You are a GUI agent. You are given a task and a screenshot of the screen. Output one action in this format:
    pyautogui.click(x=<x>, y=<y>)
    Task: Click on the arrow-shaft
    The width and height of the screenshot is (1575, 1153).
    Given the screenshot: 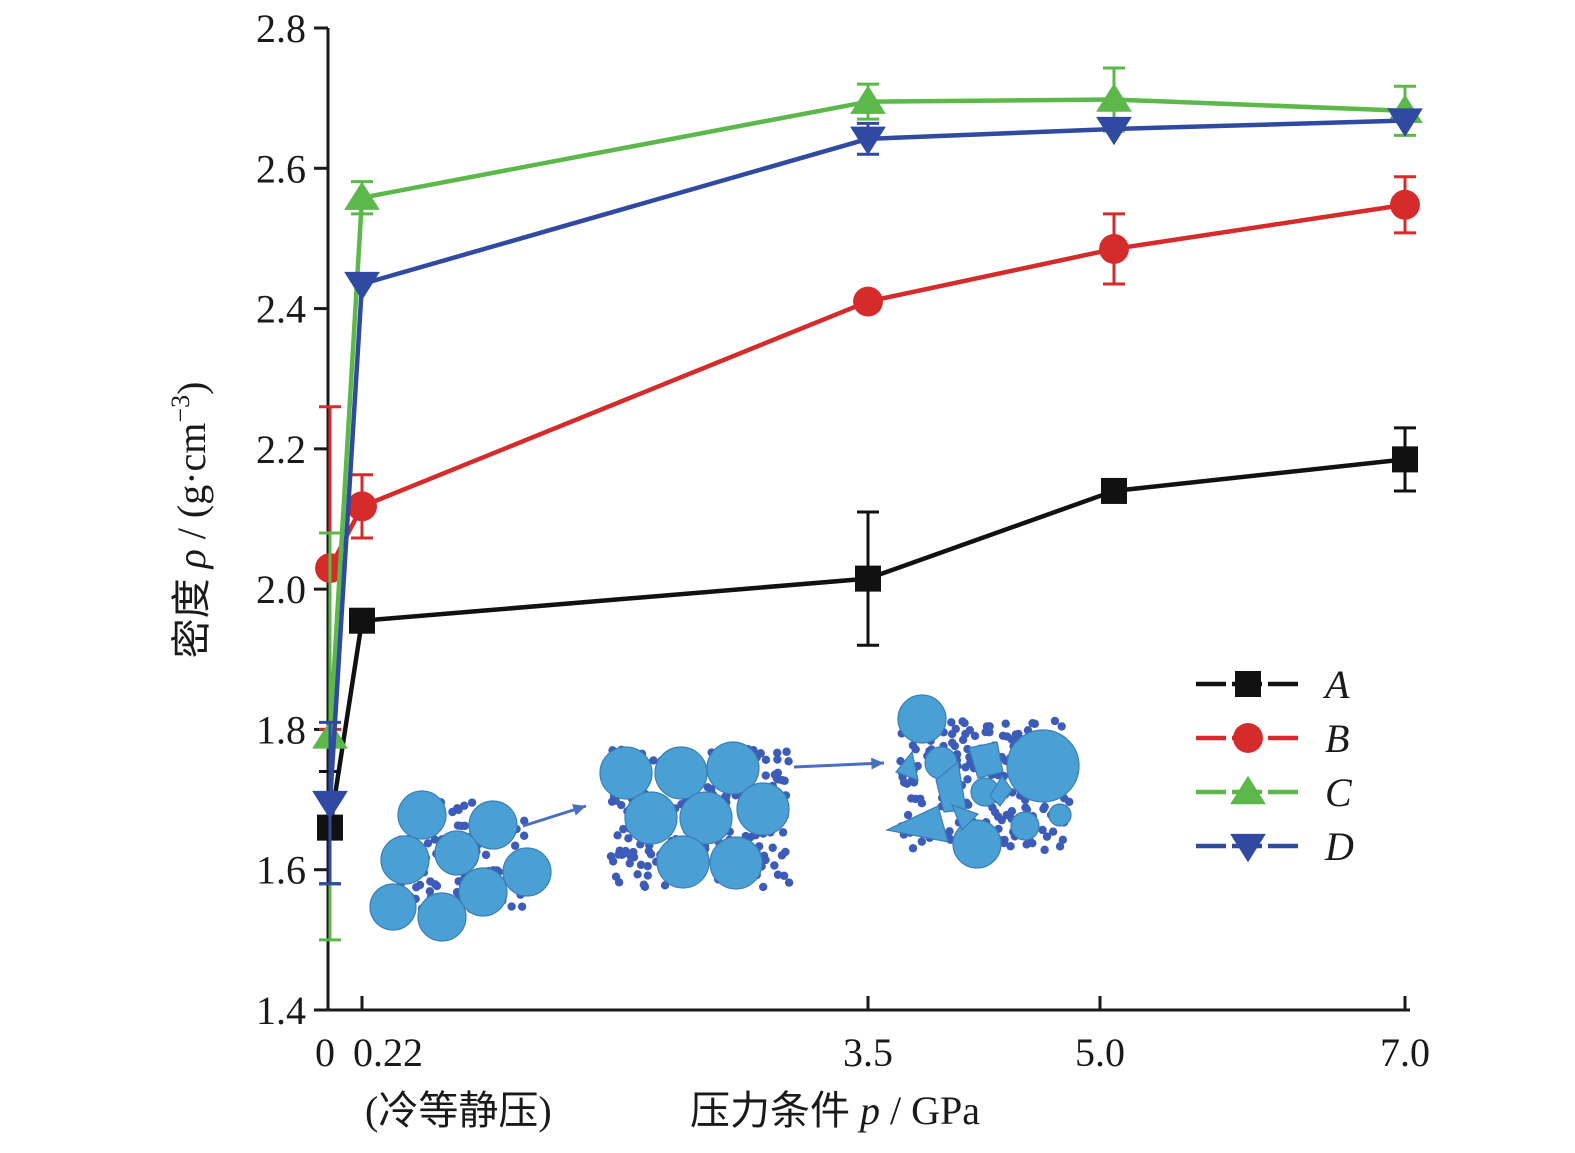 What is the action you would take?
    pyautogui.click(x=839, y=765)
    